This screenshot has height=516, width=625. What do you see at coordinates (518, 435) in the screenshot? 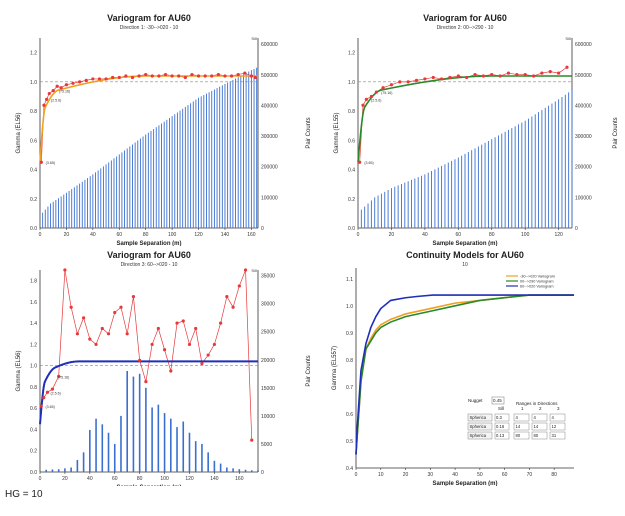
I see `range-value: 80` at bounding box center [518, 435].